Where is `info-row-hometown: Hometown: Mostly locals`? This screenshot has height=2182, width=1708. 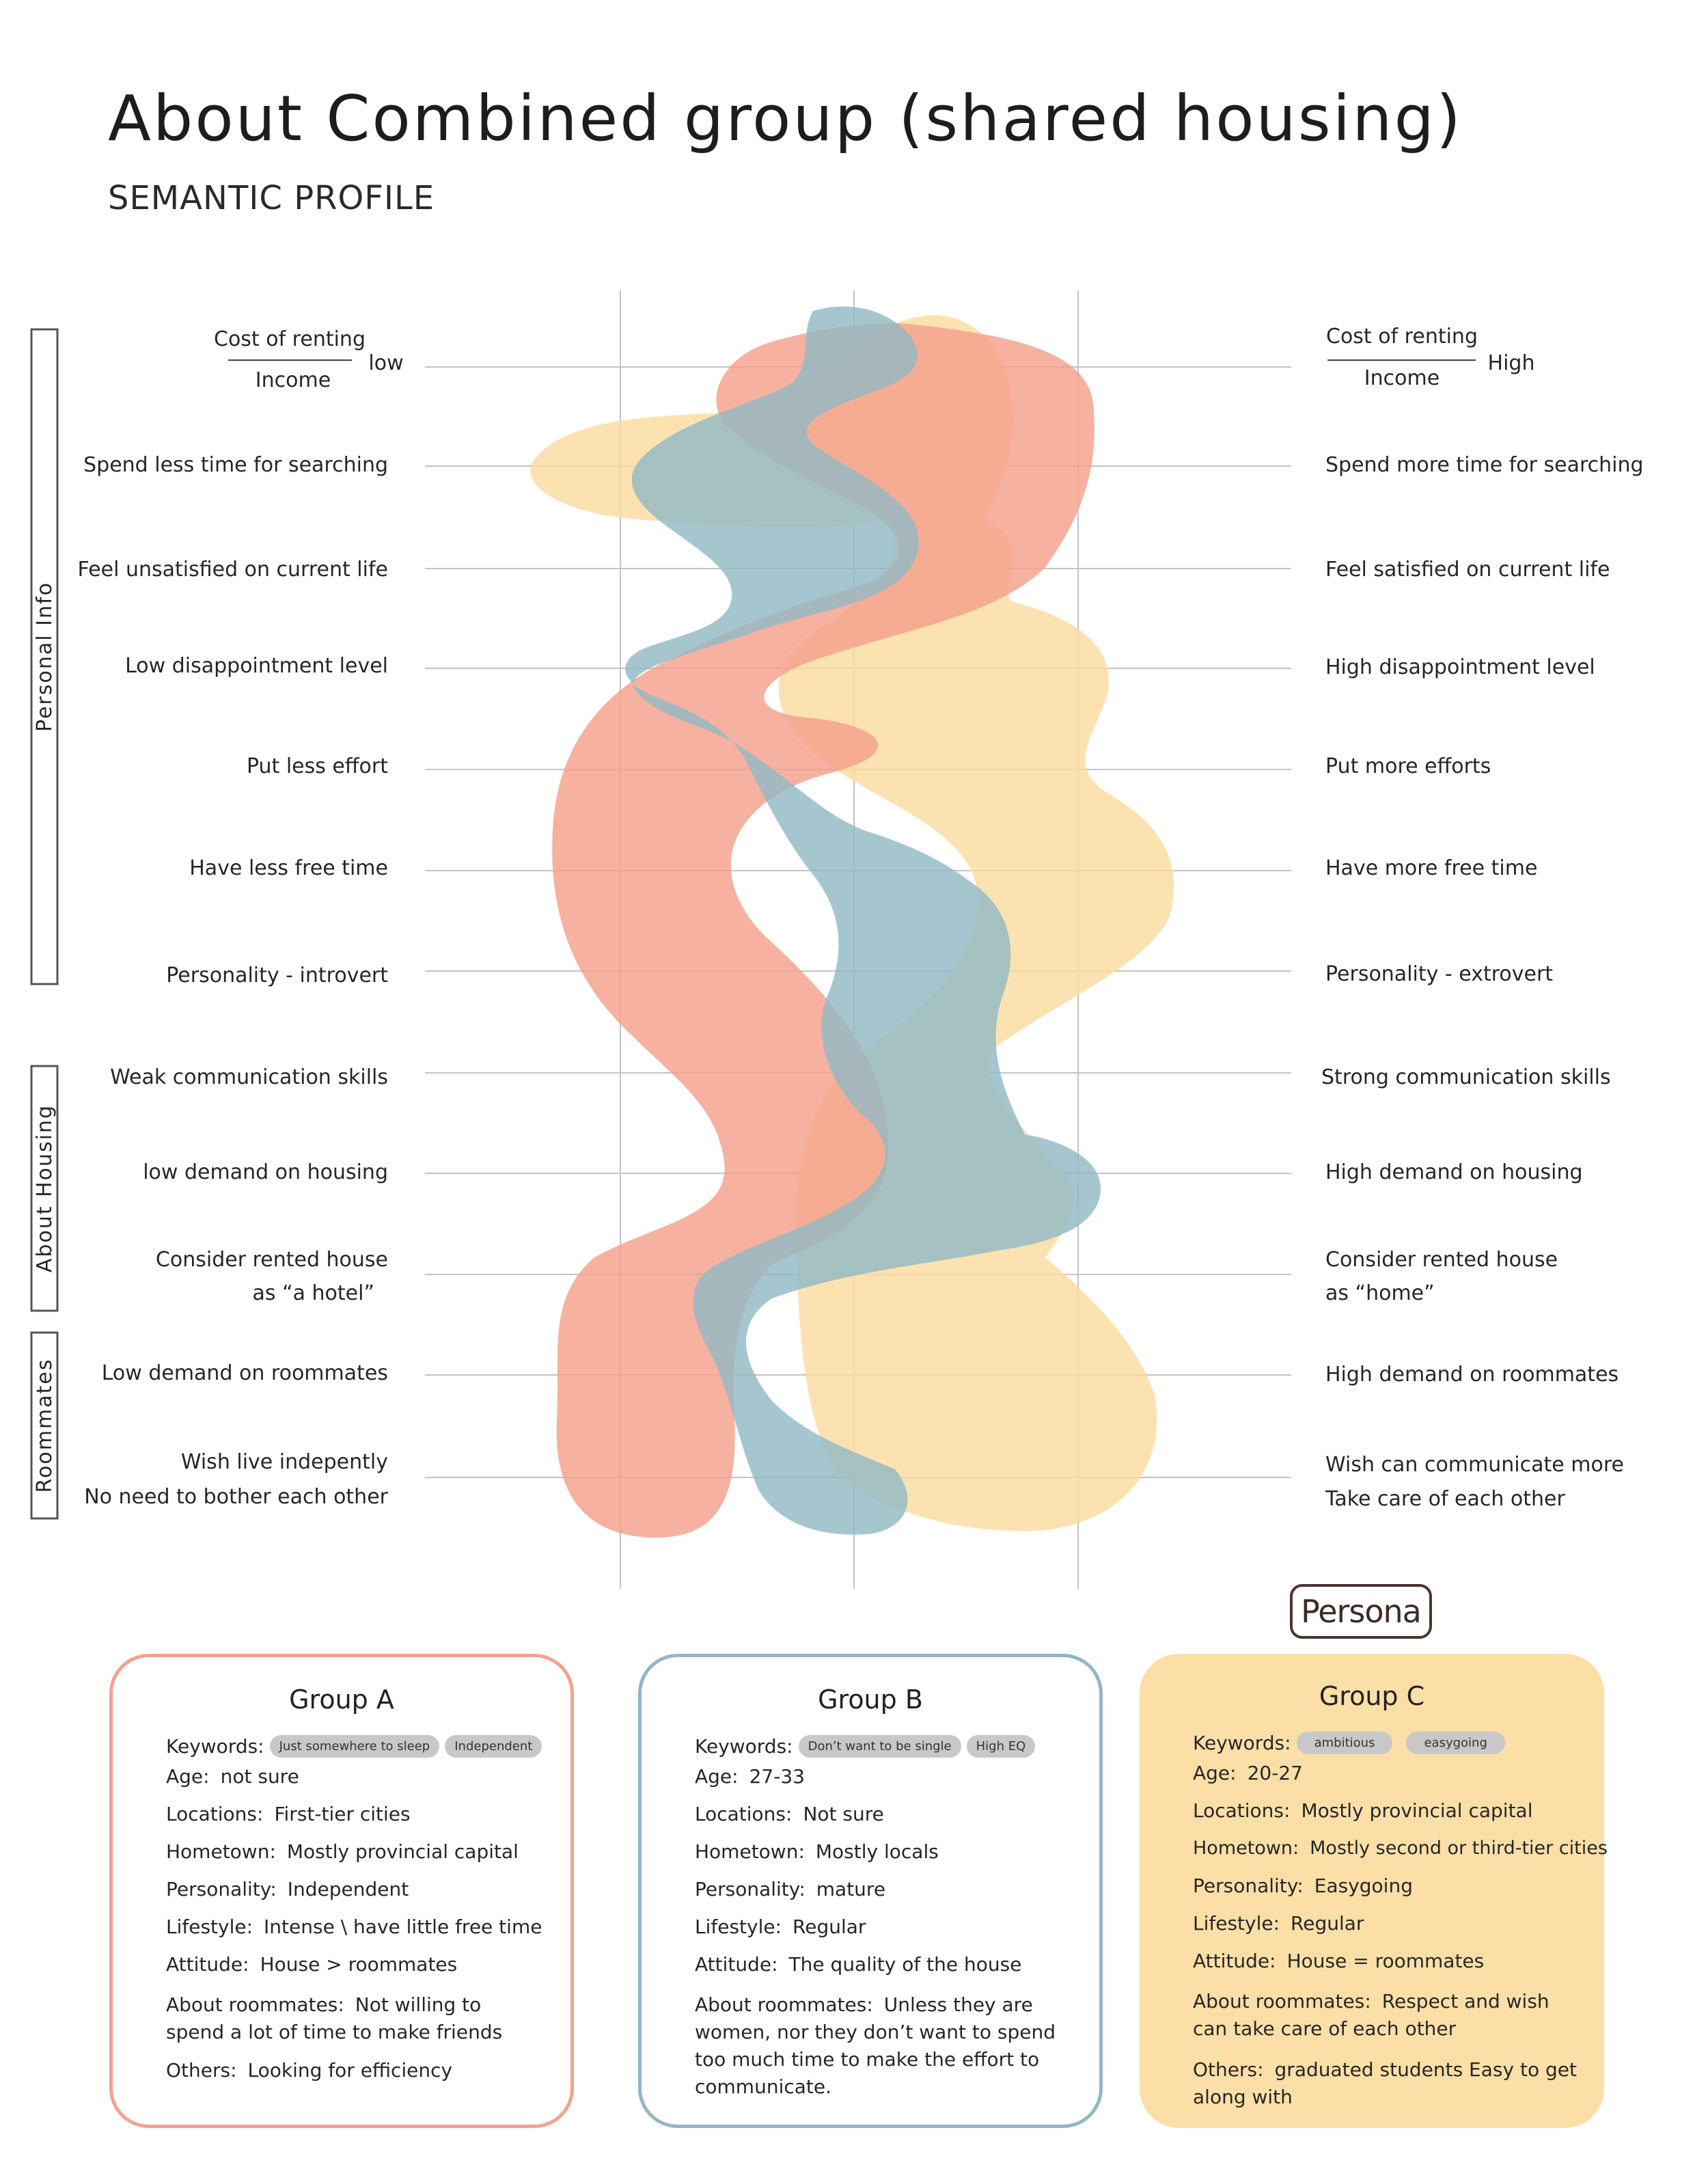
info-row-hometown: Hometown: Mostly locals is located at coordinates (884, 1852).